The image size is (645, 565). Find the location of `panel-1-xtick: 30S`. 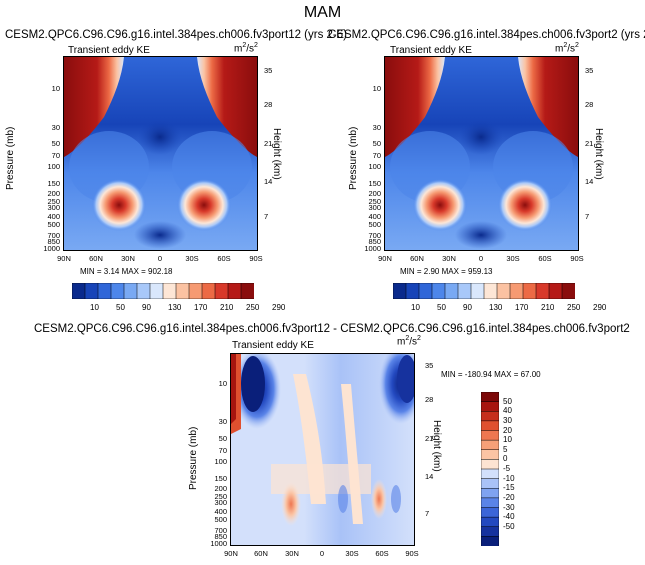

panel-1-xtick: 30S is located at coordinates (191, 258).